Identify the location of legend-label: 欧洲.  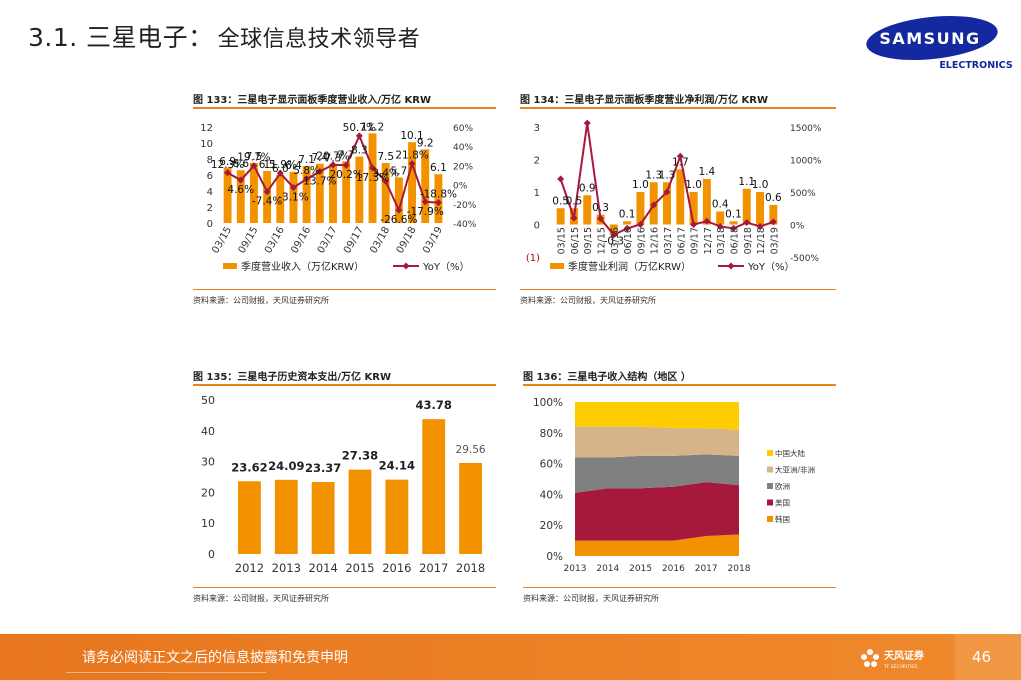
(782, 486).